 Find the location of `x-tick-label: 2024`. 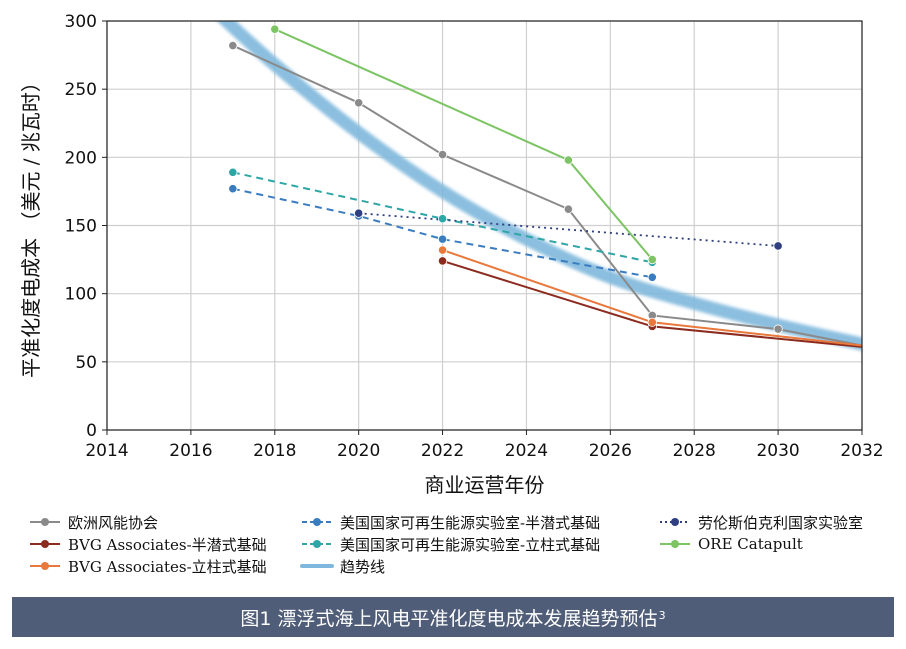

x-tick-label: 2024 is located at coordinates (526, 451).